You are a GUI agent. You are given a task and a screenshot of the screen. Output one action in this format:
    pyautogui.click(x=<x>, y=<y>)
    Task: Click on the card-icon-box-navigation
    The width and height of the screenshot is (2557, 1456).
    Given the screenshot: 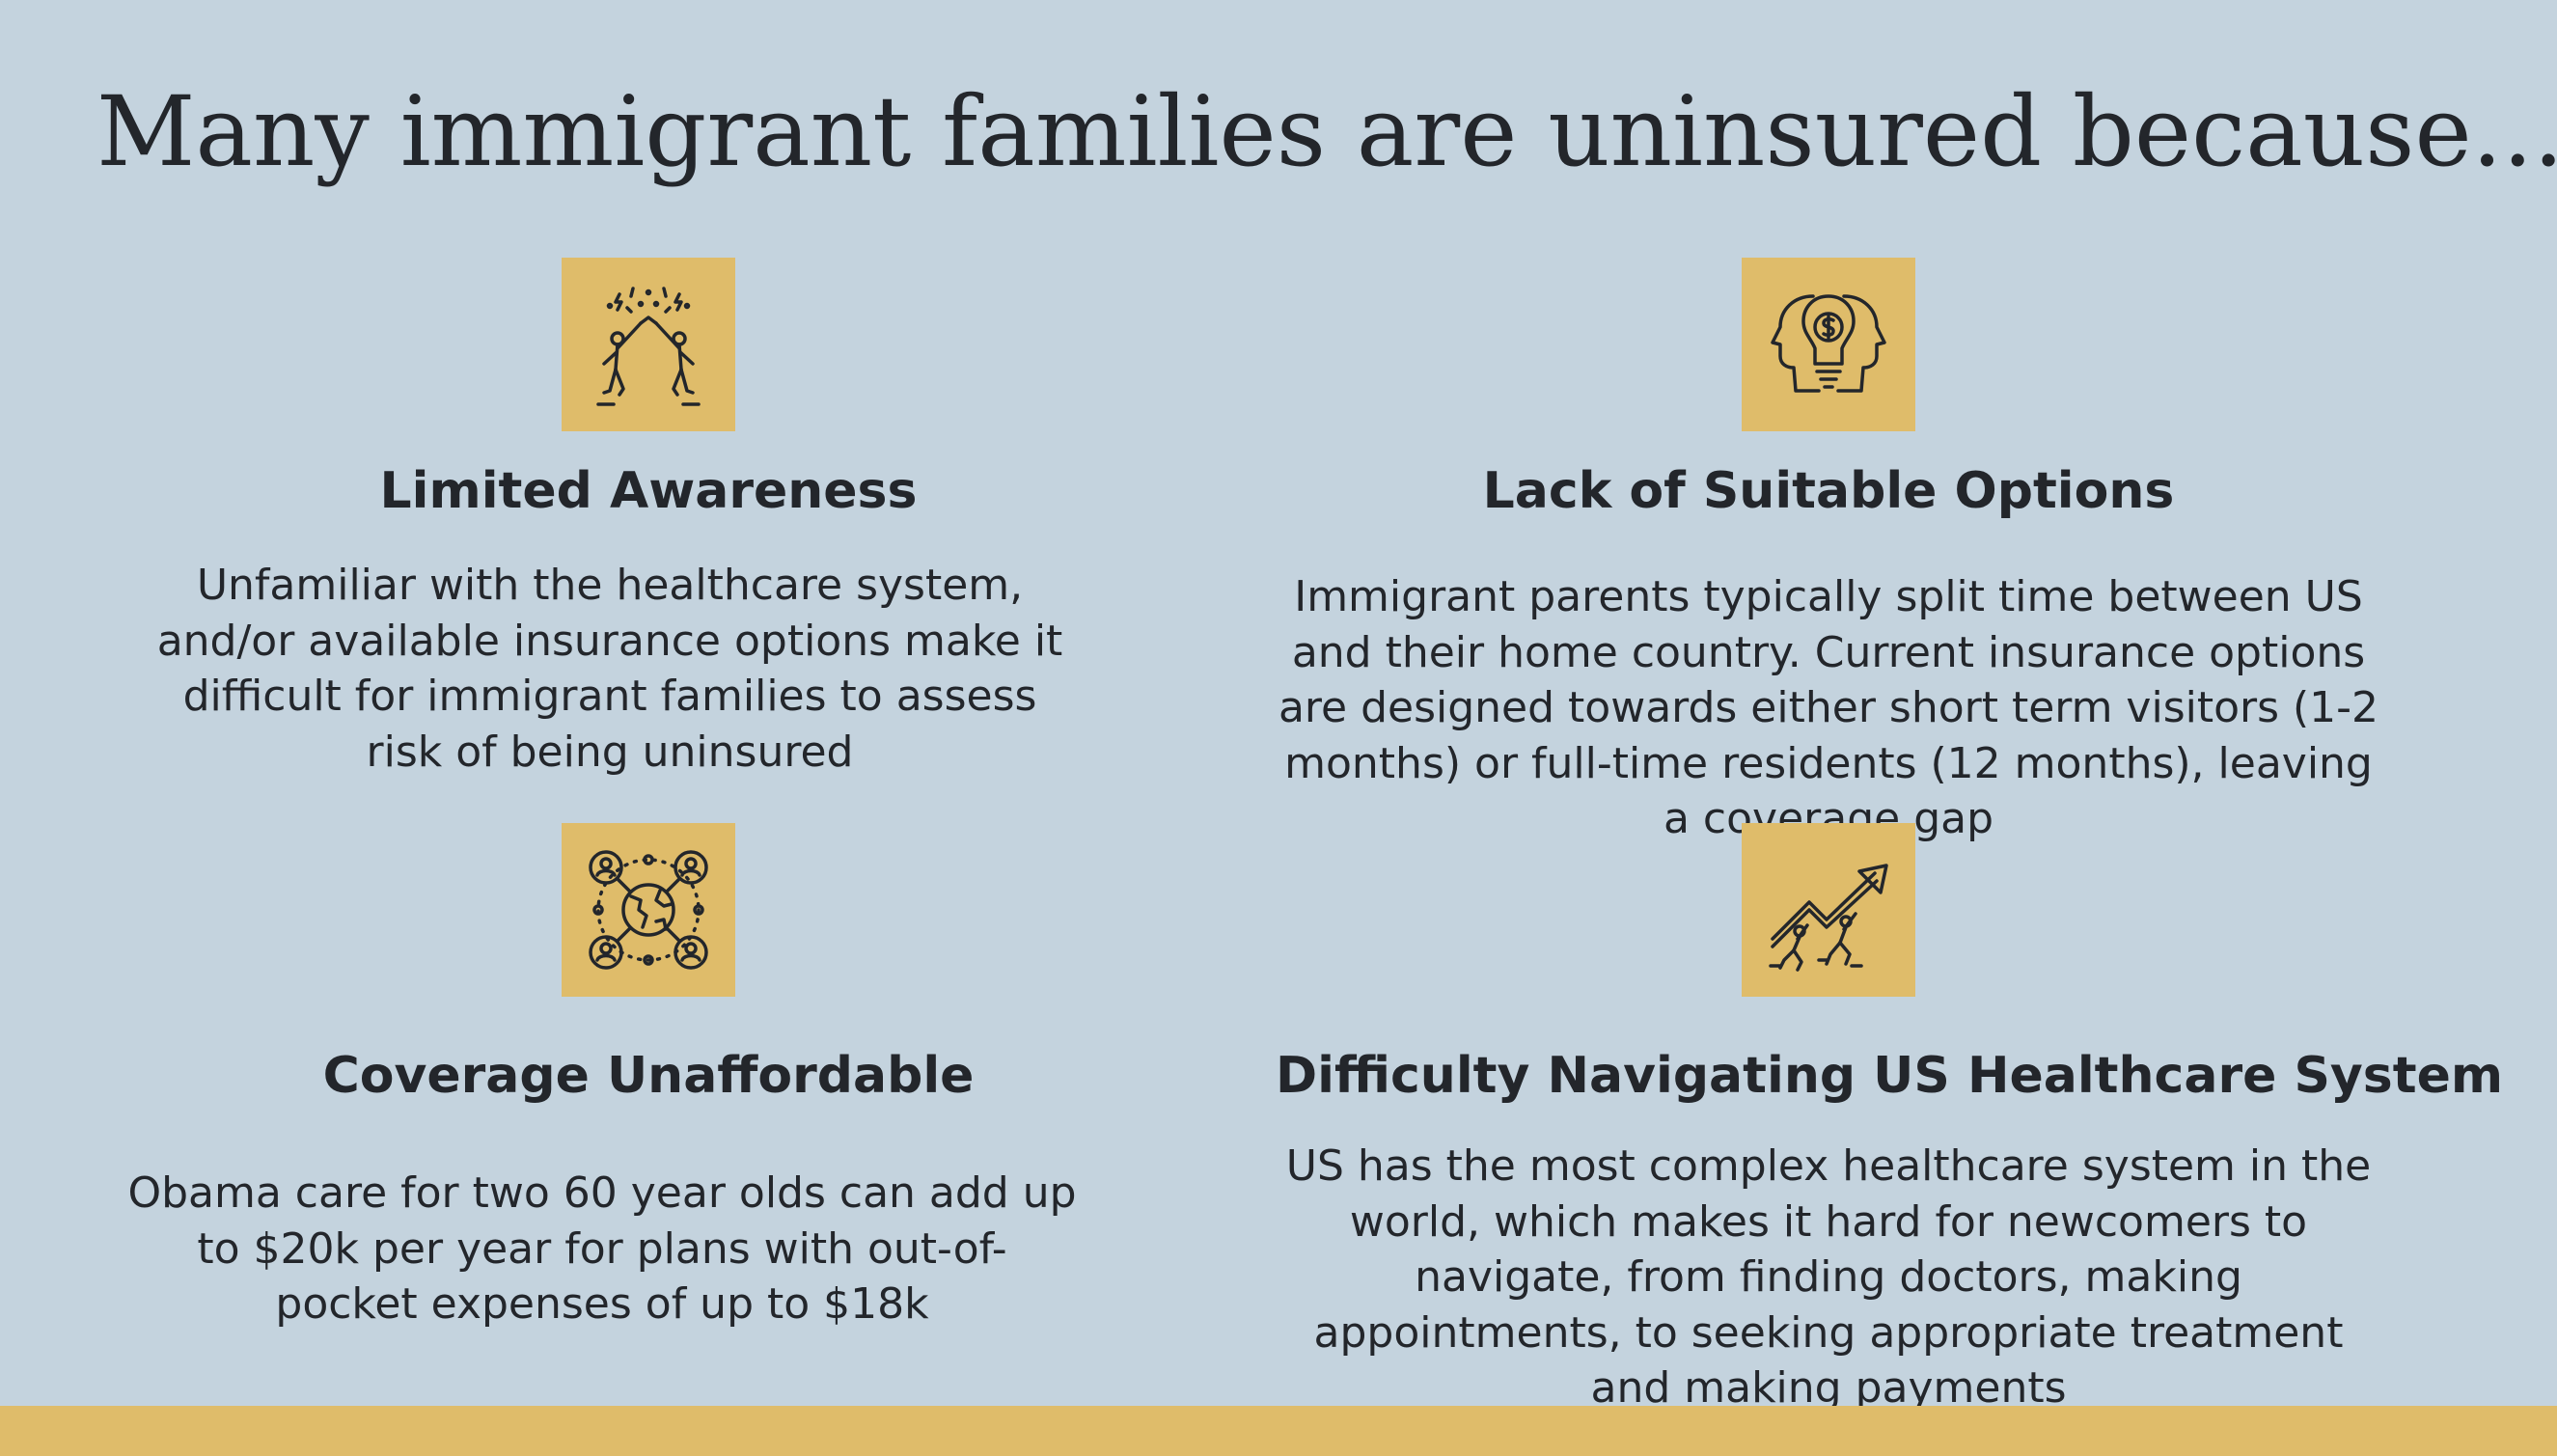 What is the action you would take?
    pyautogui.click(x=1828, y=910)
    